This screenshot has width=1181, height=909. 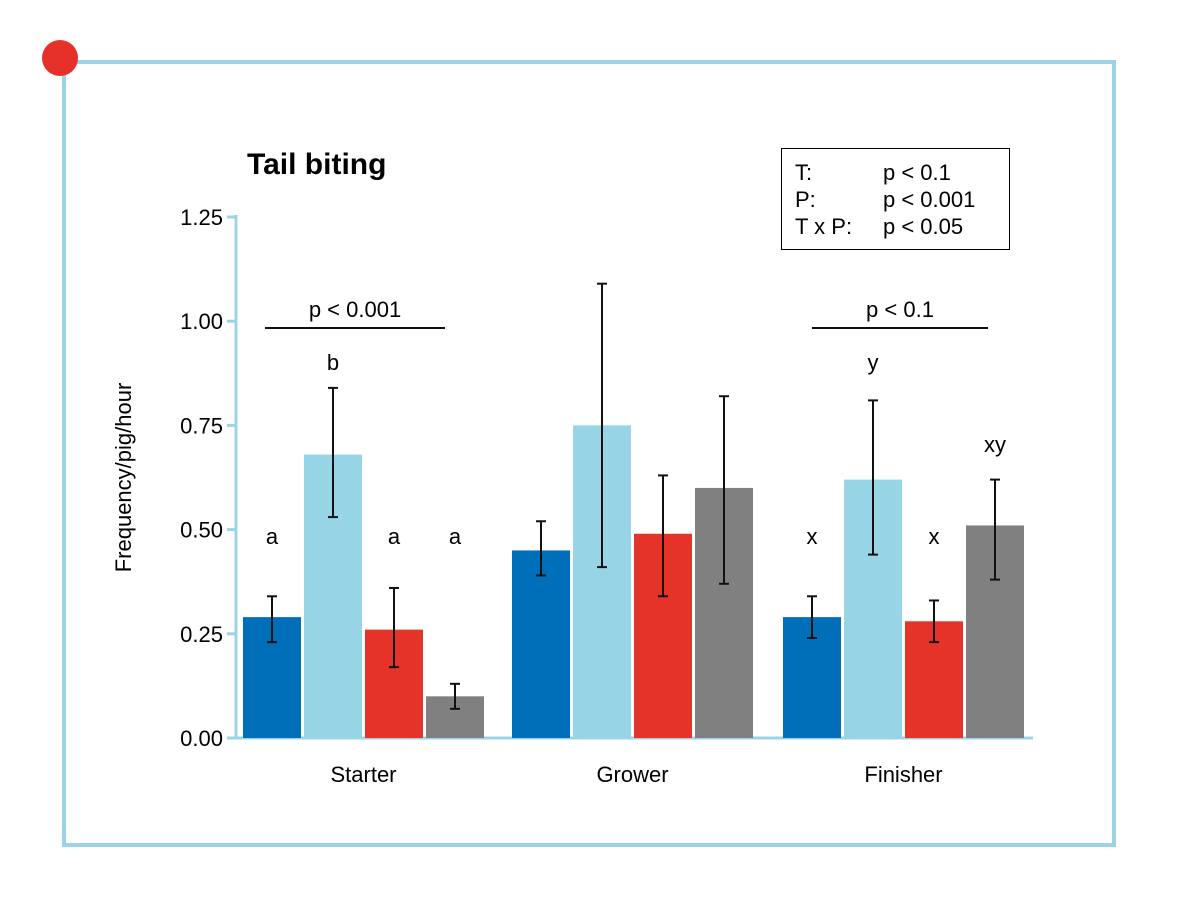 I want to click on significance-letter: b, so click(x=333, y=362).